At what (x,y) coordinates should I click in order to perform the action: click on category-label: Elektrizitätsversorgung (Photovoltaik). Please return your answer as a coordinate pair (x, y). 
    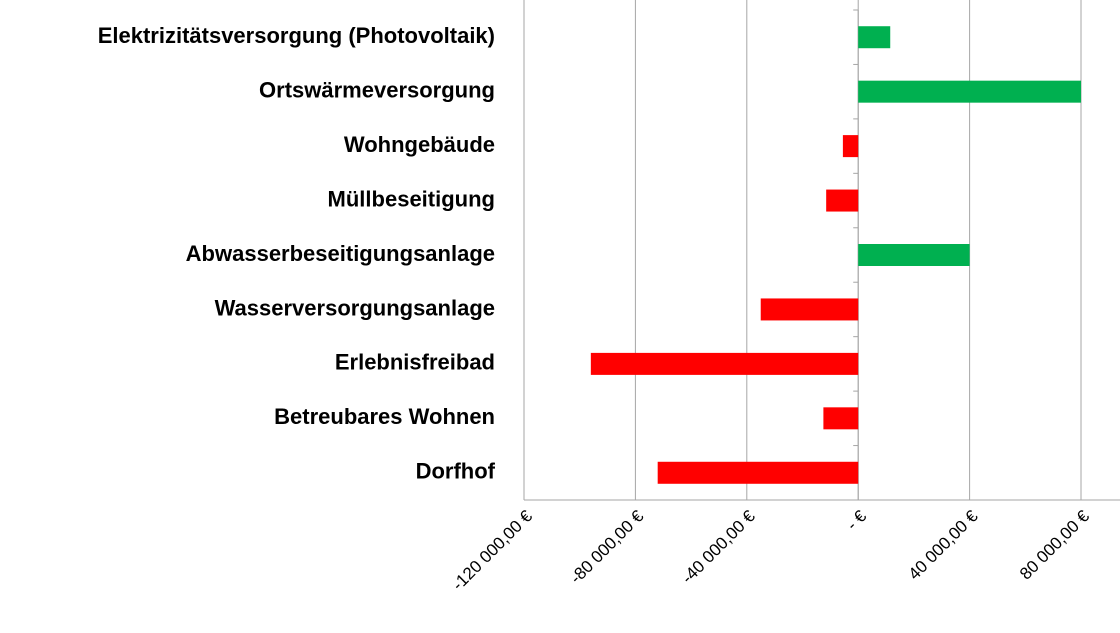
    Looking at the image, I should click on (296, 35).